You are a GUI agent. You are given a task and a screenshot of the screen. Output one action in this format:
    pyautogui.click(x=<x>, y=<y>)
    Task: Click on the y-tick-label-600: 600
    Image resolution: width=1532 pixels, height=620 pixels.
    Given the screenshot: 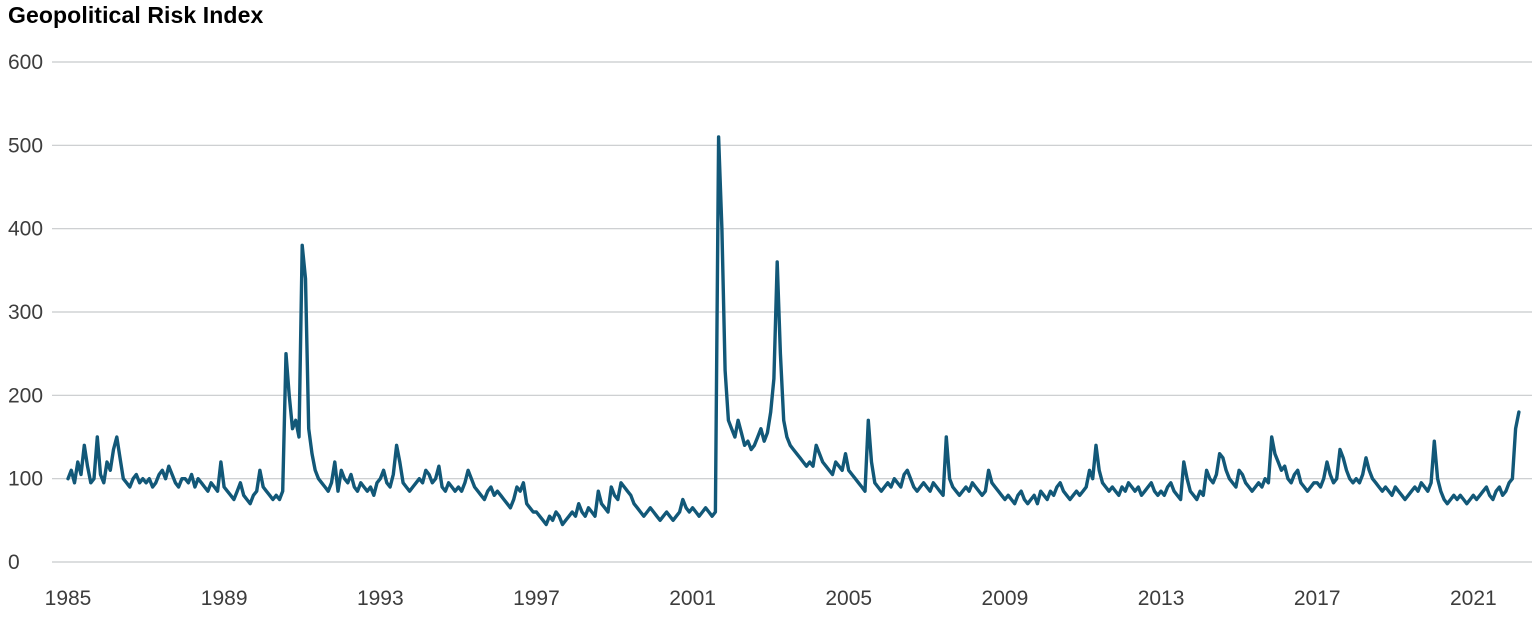 What is the action you would take?
    pyautogui.click(x=25, y=62)
    